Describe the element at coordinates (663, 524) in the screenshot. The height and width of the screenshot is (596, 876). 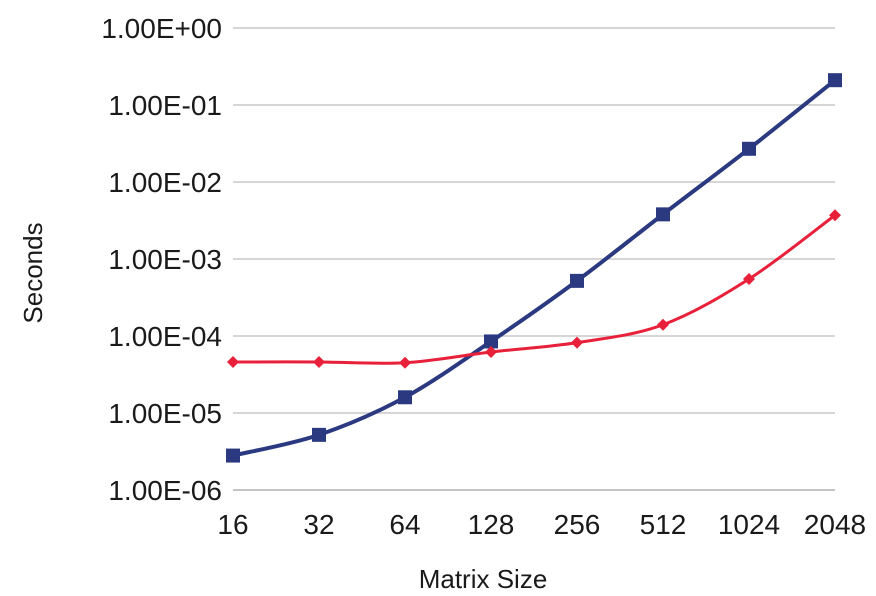
I see `x-tick-label: 512` at that location.